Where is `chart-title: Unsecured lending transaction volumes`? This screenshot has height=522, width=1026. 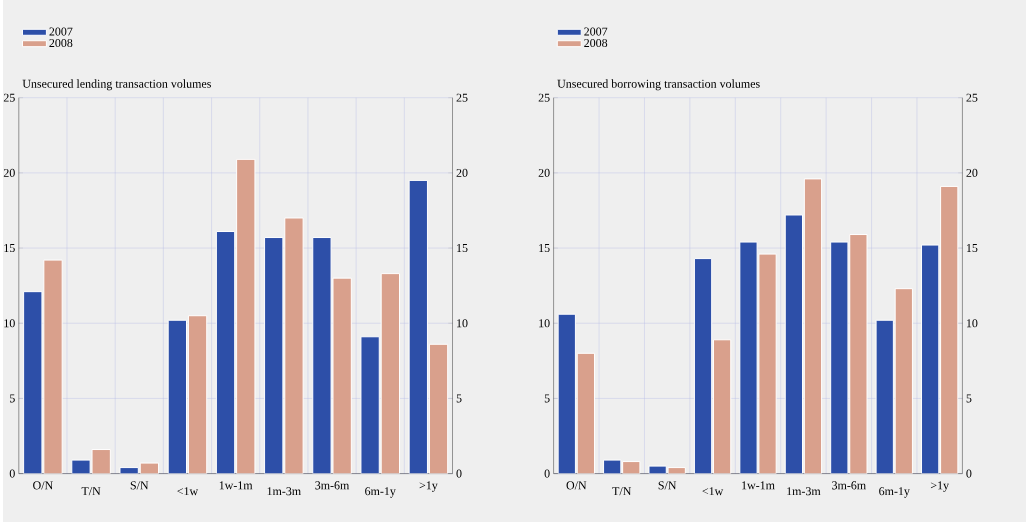
chart-title: Unsecured lending transaction volumes is located at coordinates (116, 85).